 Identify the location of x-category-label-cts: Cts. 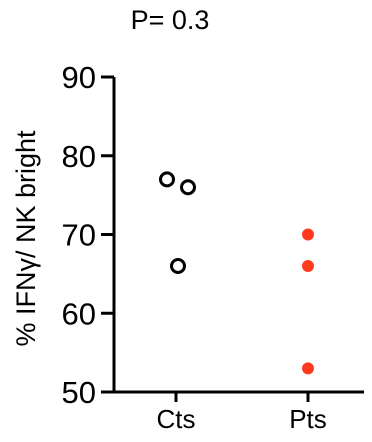
(176, 419).